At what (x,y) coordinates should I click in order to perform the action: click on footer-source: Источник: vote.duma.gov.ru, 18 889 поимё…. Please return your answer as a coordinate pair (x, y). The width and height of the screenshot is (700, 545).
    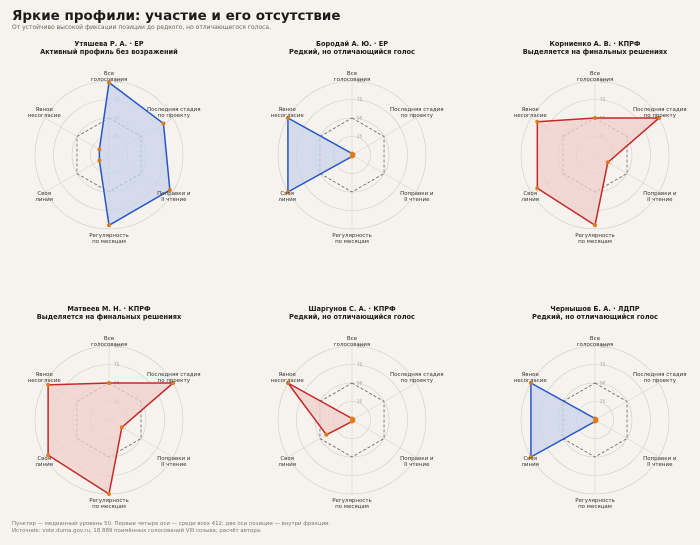
    Looking at the image, I should click on (137, 531).